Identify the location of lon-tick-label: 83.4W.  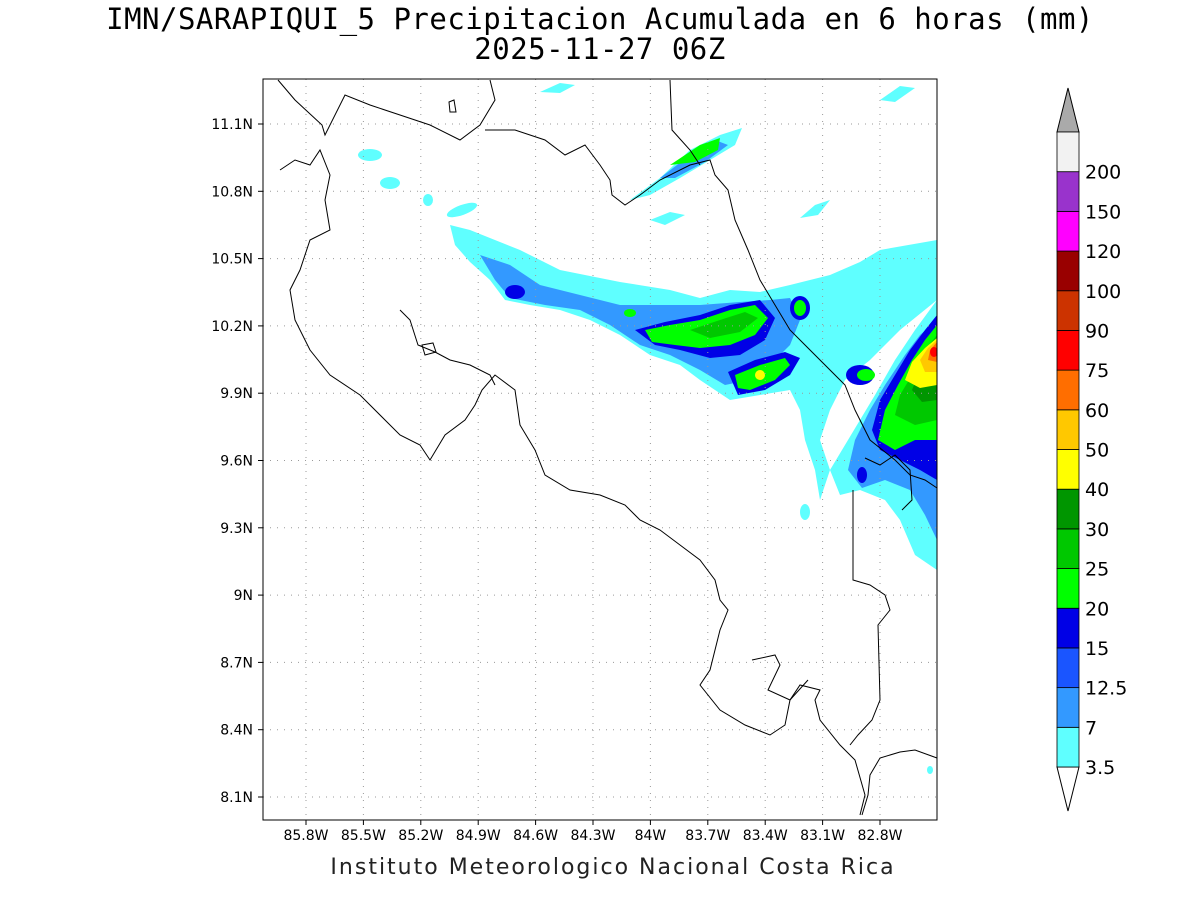
(765, 836).